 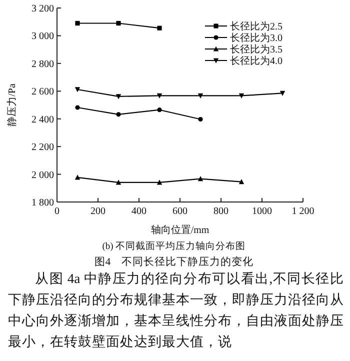 I want to click on legend-label: 长径比为4.0, so click(x=256, y=61).